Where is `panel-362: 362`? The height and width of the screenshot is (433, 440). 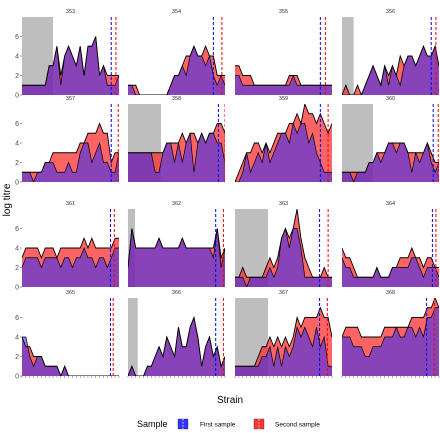 panel-362: 362 is located at coordinates (176, 244).